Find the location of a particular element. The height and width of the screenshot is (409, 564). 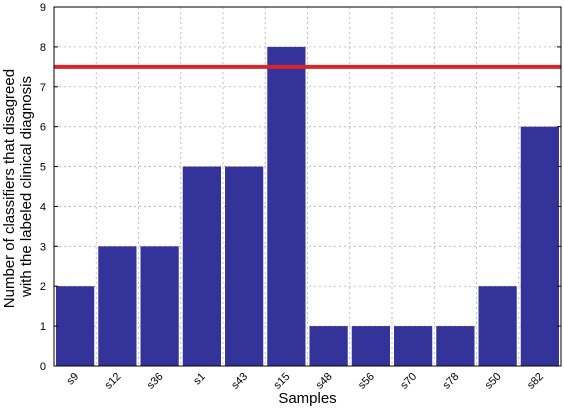

y-tick-label-7: 7 is located at coordinates (43, 88).